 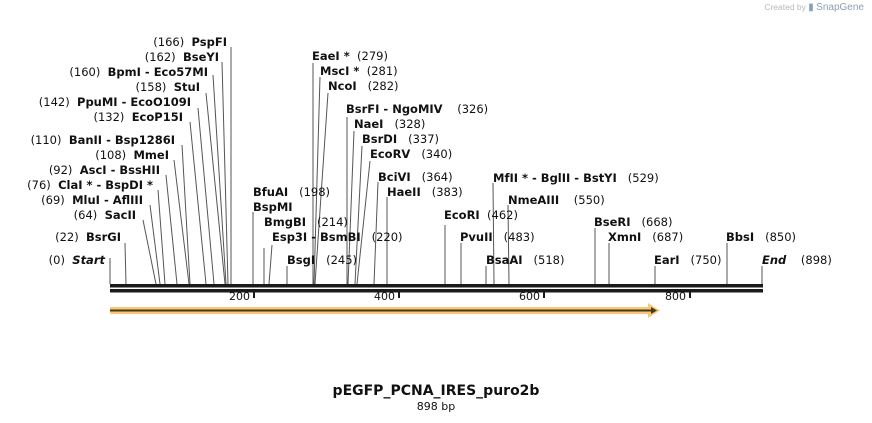 I want to click on site-label: (132) EcoP15I, so click(x=138, y=117).